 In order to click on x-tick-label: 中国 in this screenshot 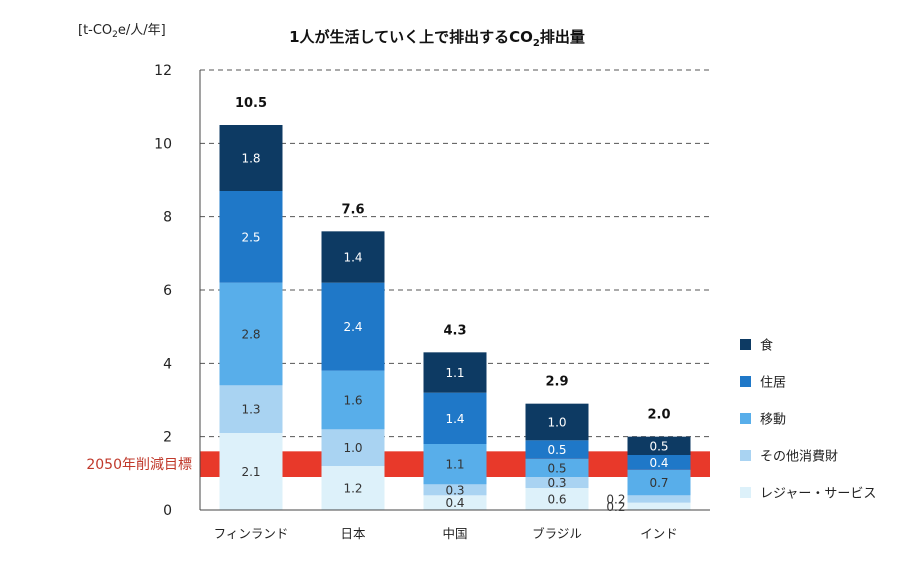, I will do `click(454, 533)`.